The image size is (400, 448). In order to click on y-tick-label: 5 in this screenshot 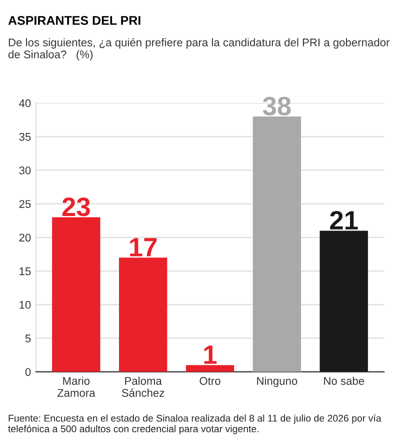, I will do `click(28, 338)`.